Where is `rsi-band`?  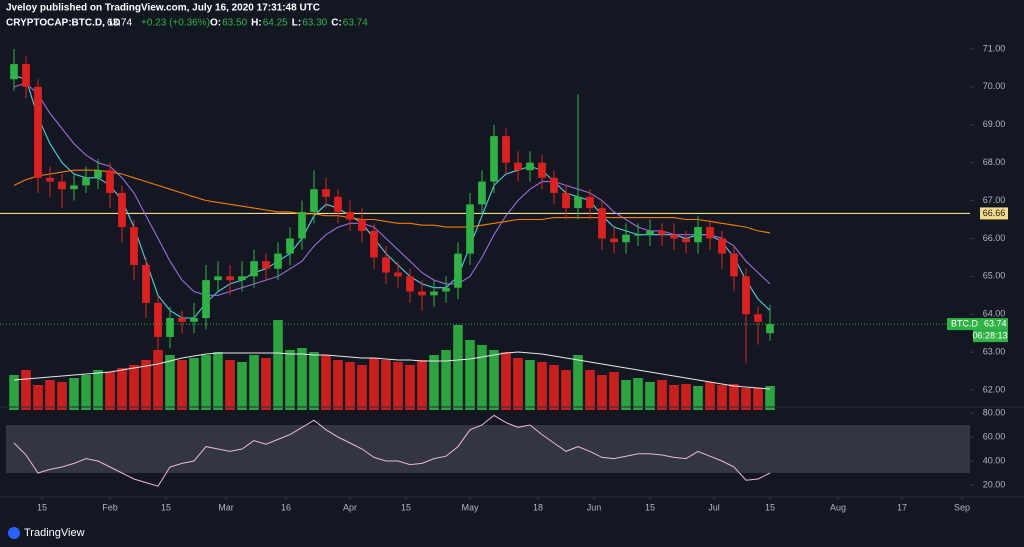
rsi-band is located at coordinates (488, 448).